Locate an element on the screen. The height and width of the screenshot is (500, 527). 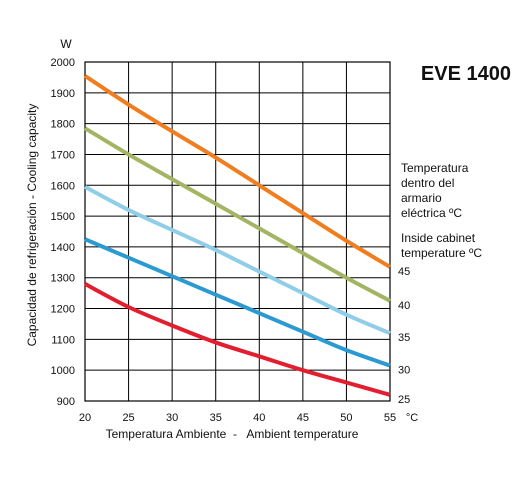
svg-text: temperature ºC is located at coordinates (441, 253).